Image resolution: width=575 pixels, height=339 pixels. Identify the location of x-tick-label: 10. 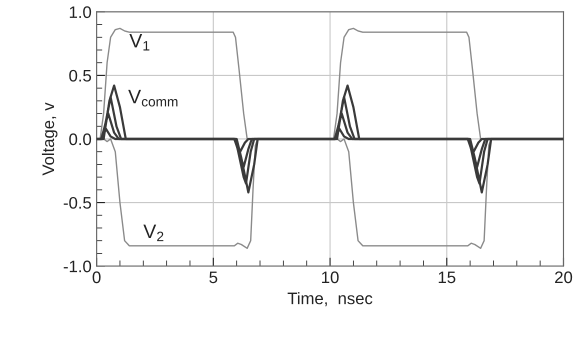
(330, 277).